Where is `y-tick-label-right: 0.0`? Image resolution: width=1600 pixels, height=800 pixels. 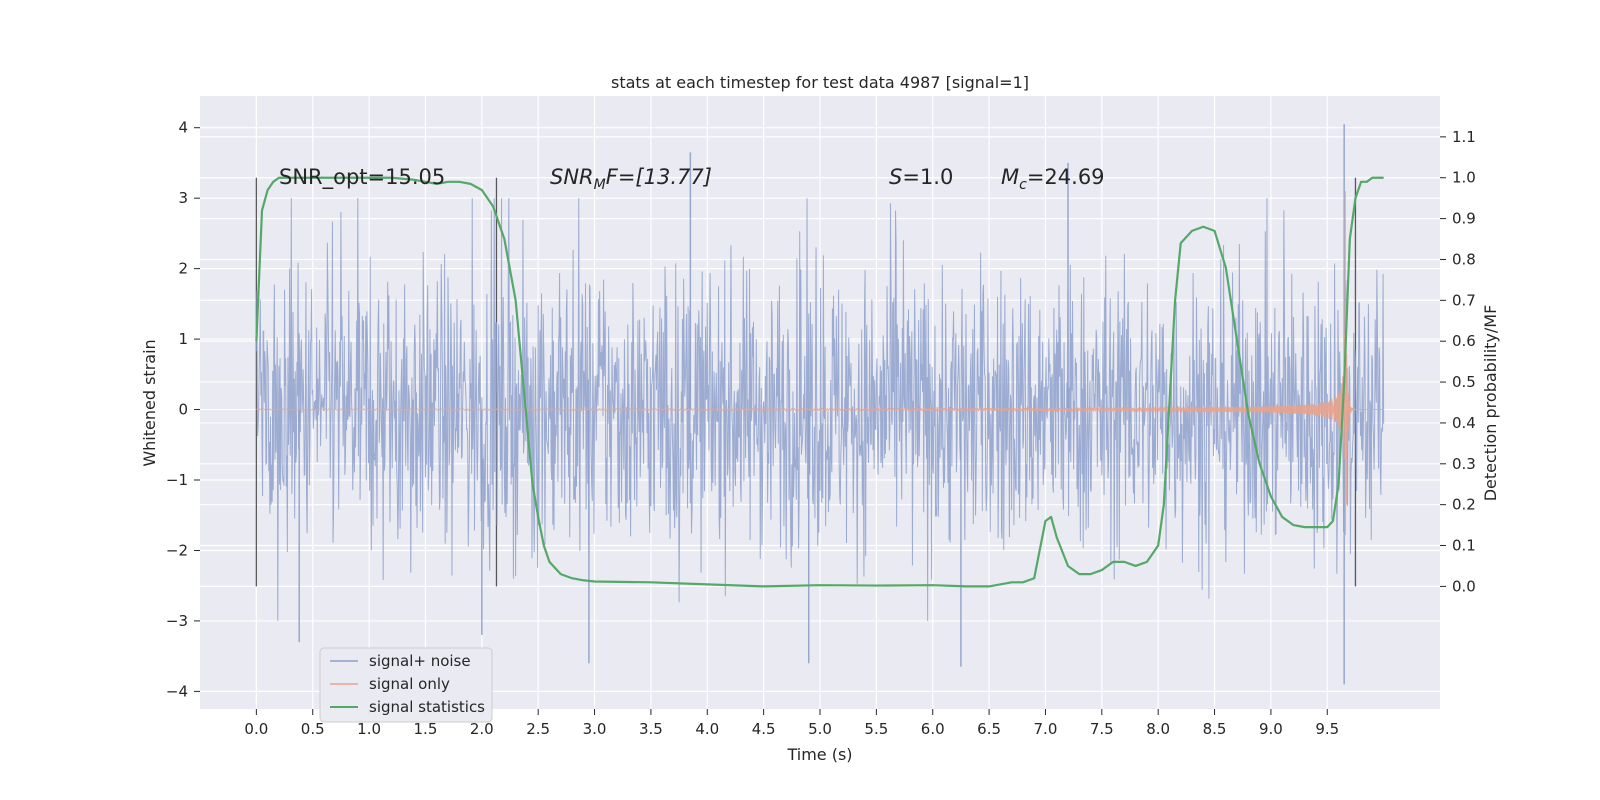
y-tick-label-right: 0.0 is located at coordinates (1464, 586).